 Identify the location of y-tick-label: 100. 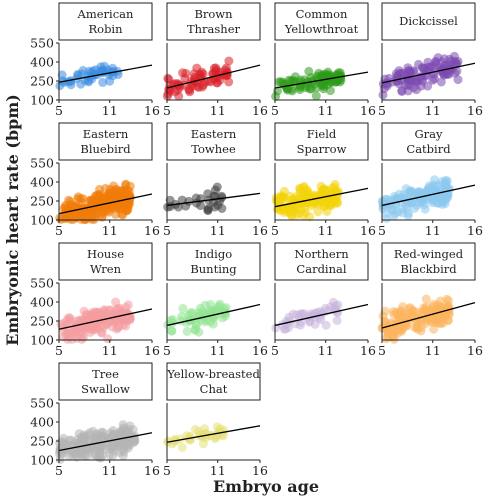
(42, 220).